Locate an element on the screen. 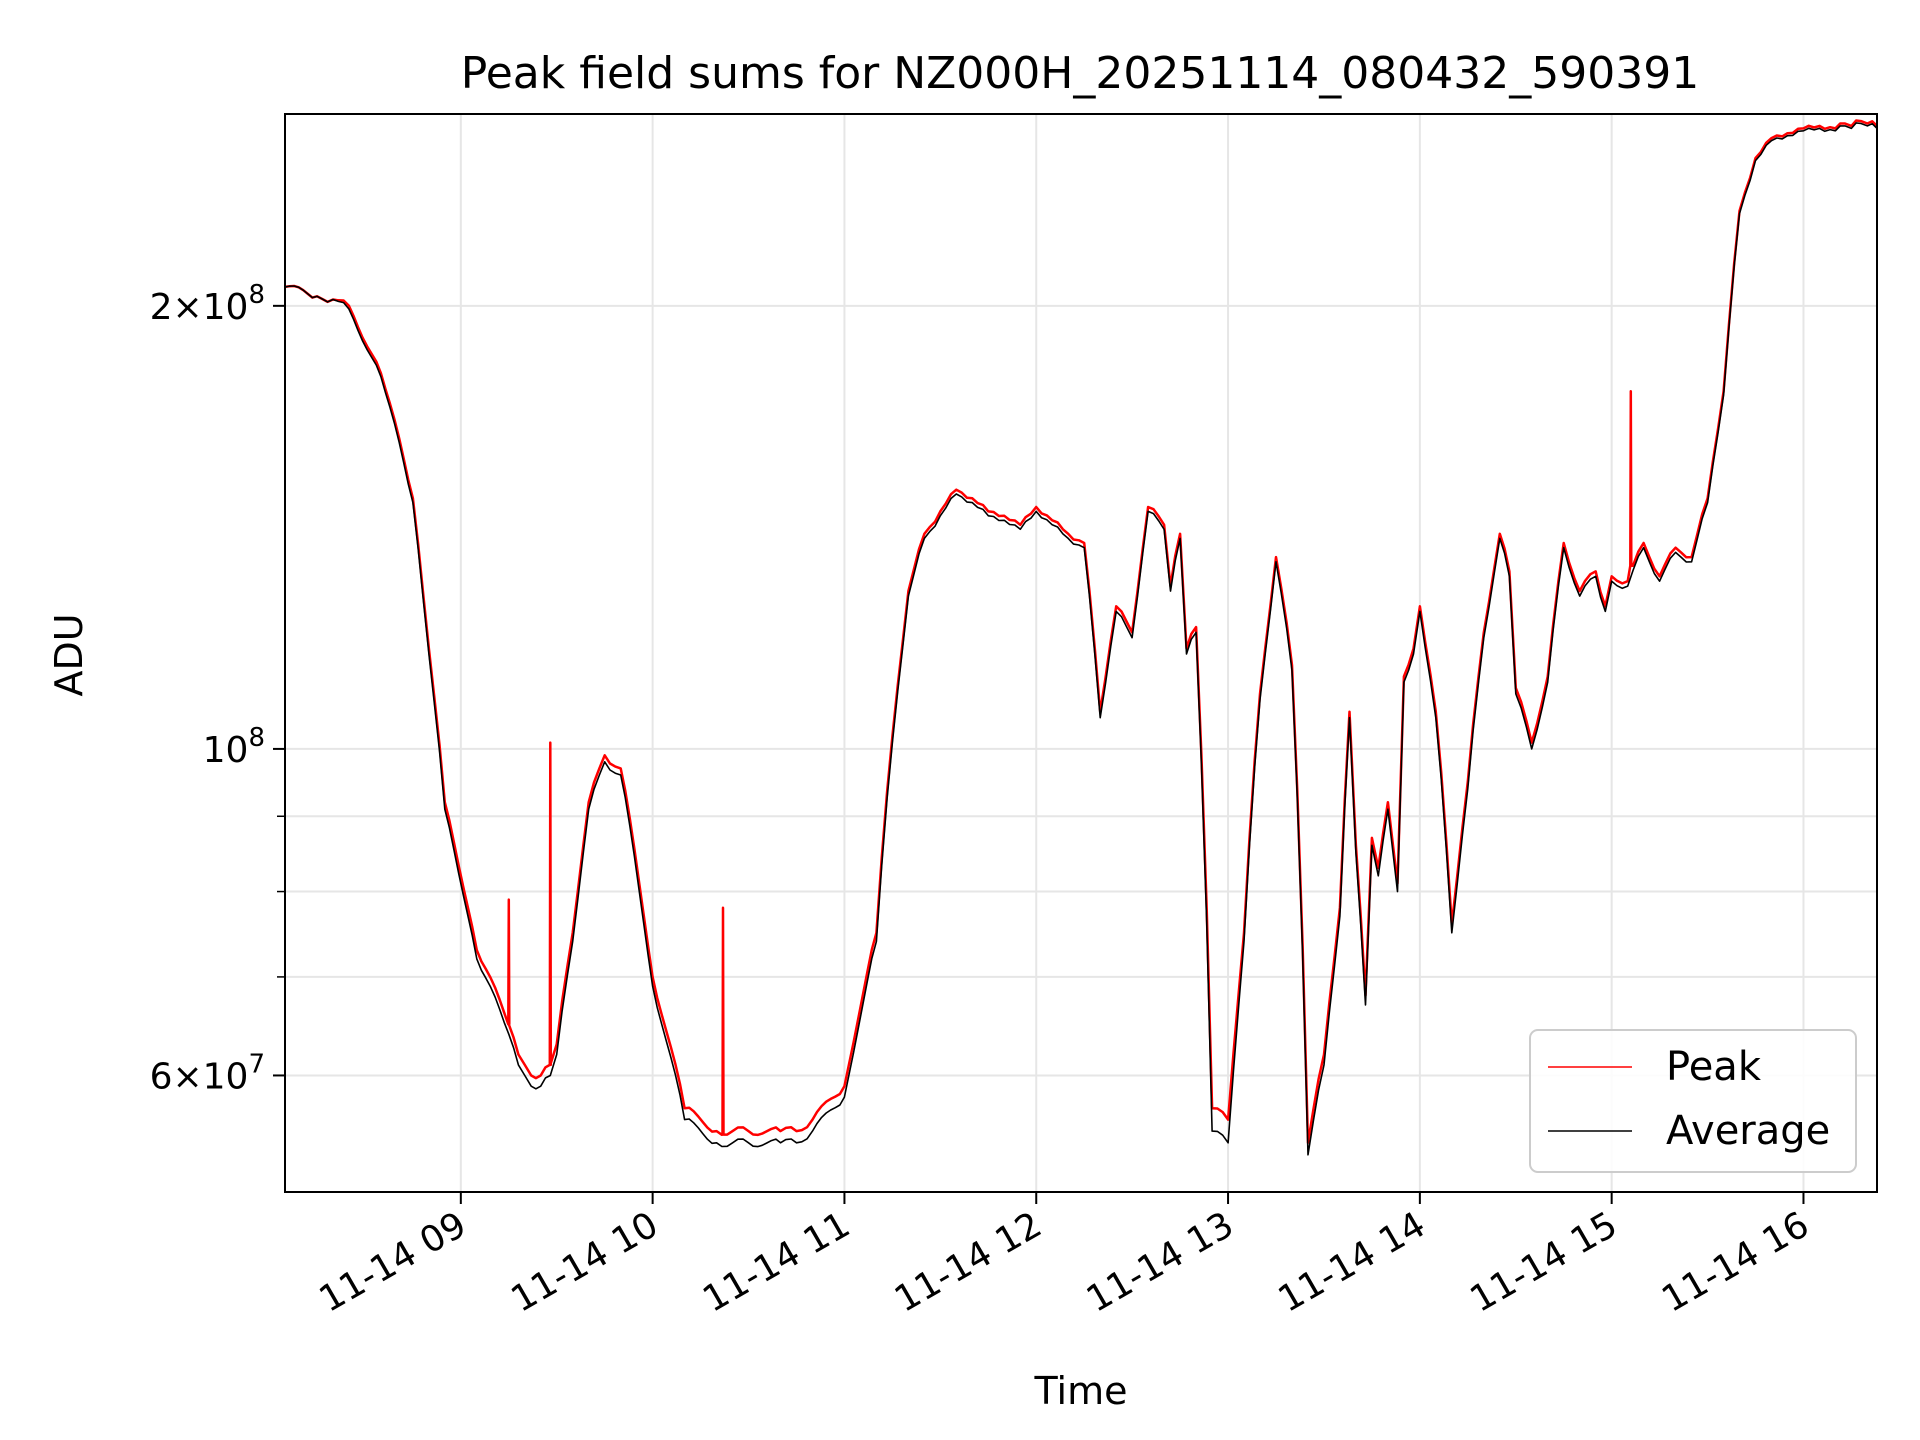 This screenshot has width=1920, height=1440. legend-box is located at coordinates (1693, 1101).